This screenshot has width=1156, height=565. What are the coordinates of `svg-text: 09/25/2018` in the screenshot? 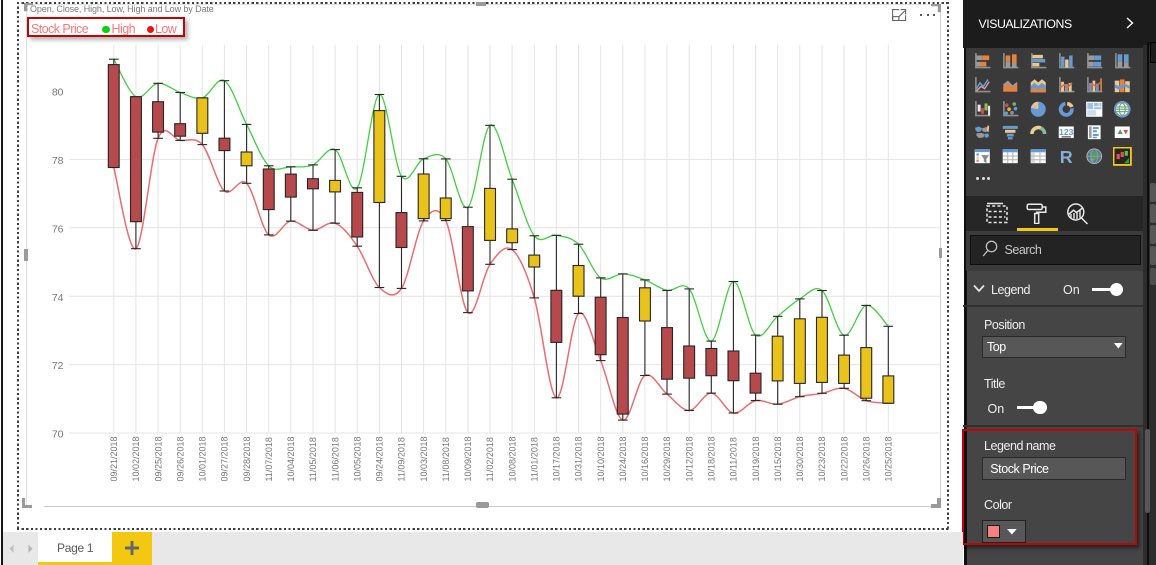 It's located at (158, 458).